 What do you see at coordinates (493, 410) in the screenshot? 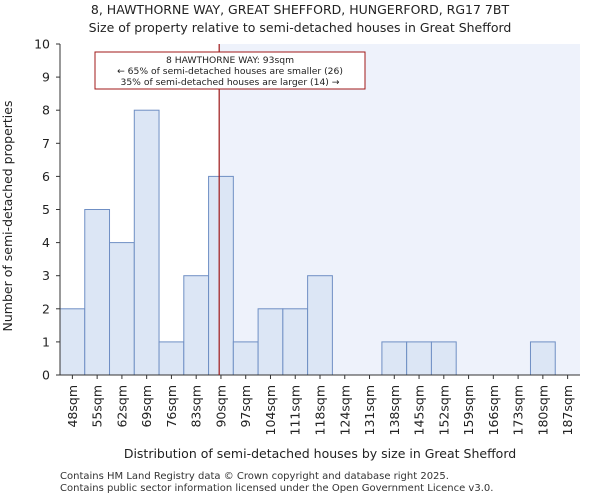
I see `x-tick-label-166sqm: 166sqm` at bounding box center [493, 410].